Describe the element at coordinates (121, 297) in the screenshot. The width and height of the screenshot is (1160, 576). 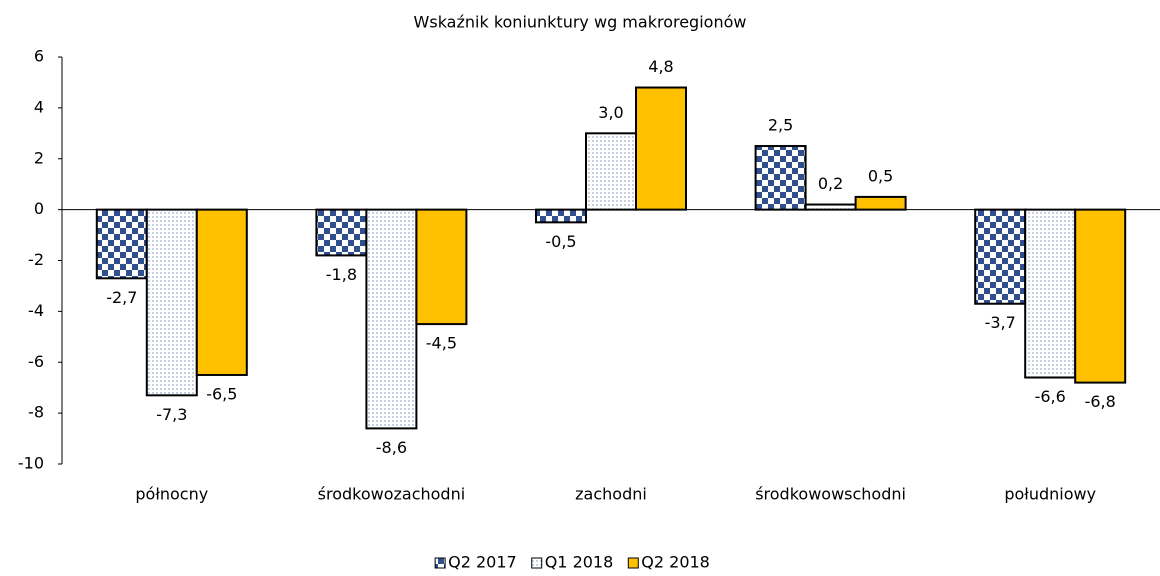
I see `data-label: -2,7` at that location.